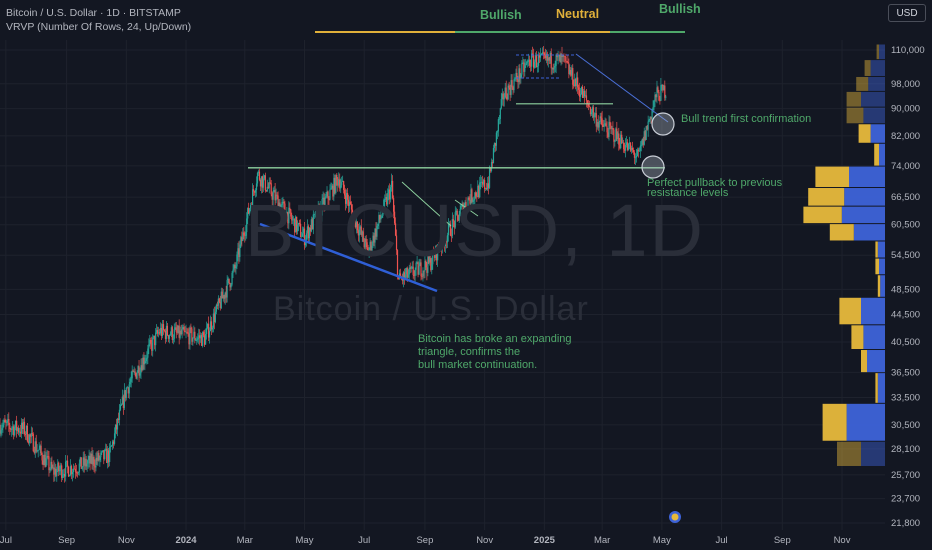 The image size is (932, 550). What do you see at coordinates (905, 109) in the screenshot?
I see `price-tick-label: 90,000` at bounding box center [905, 109].